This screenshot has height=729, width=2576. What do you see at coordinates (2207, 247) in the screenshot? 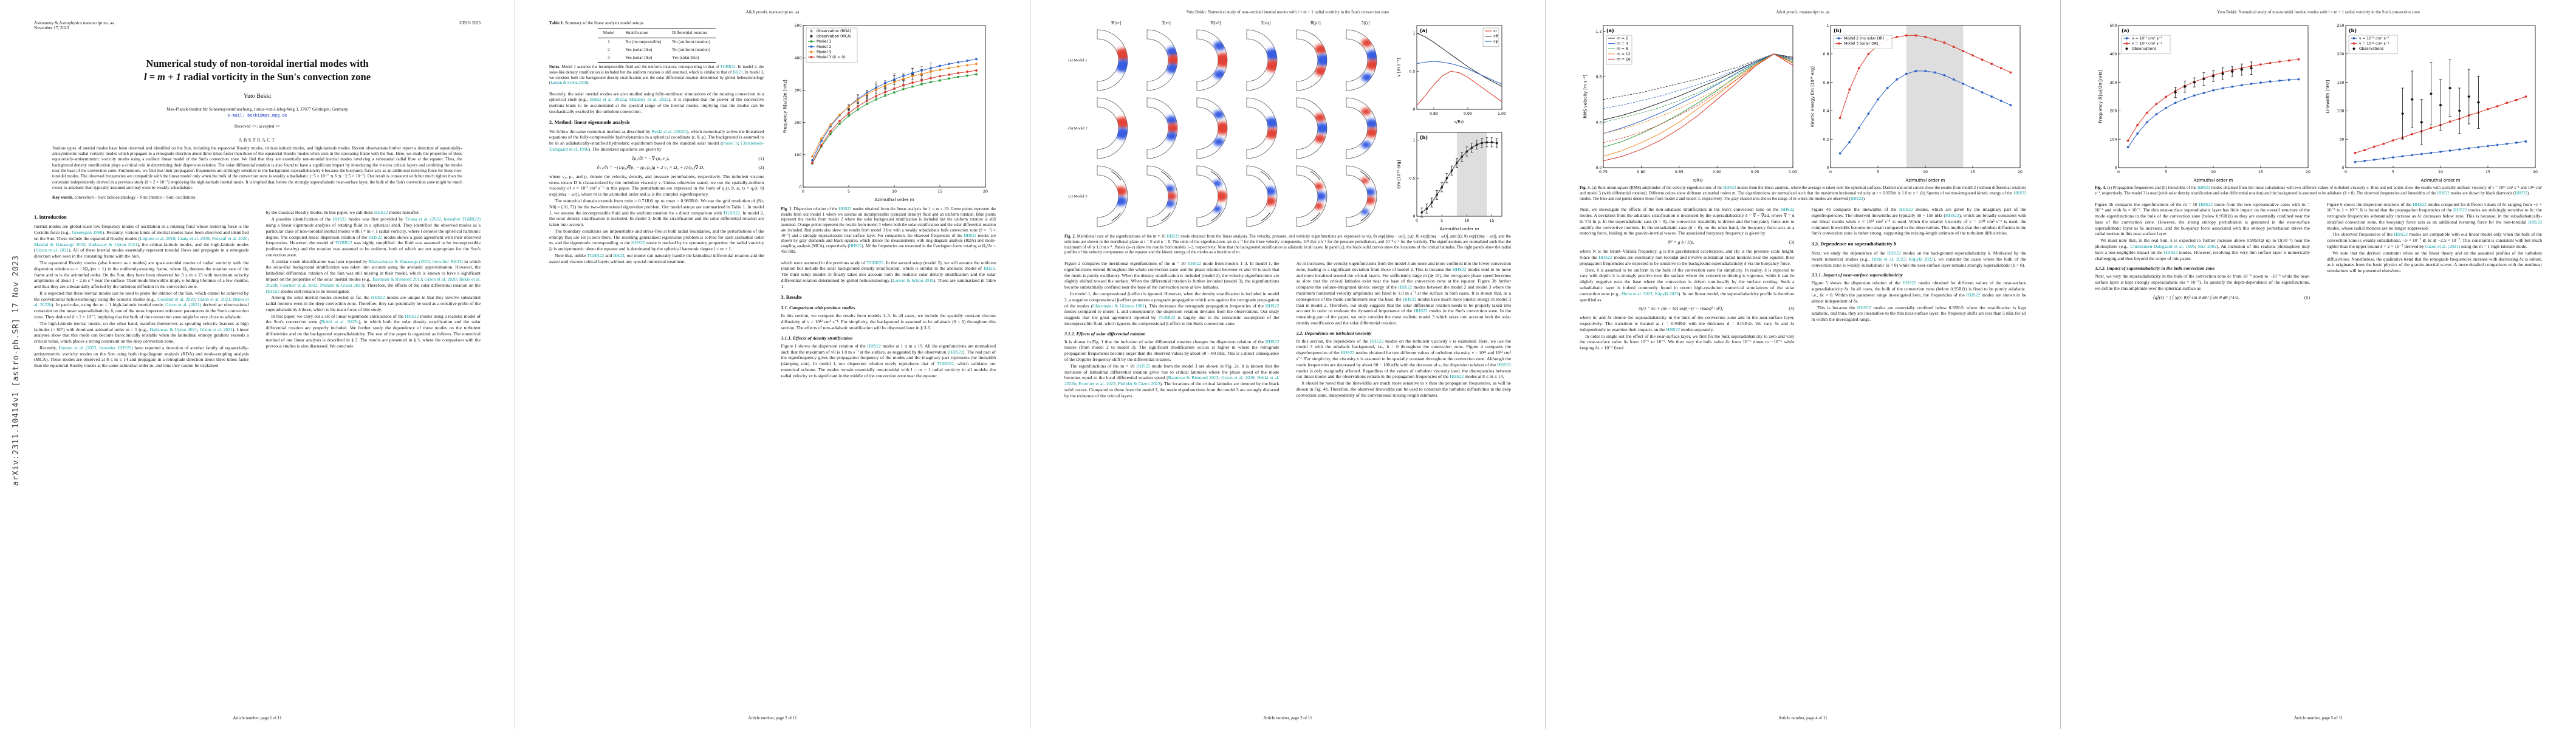
I see `citation-link: Stix 2002` at bounding box center [2207, 247].